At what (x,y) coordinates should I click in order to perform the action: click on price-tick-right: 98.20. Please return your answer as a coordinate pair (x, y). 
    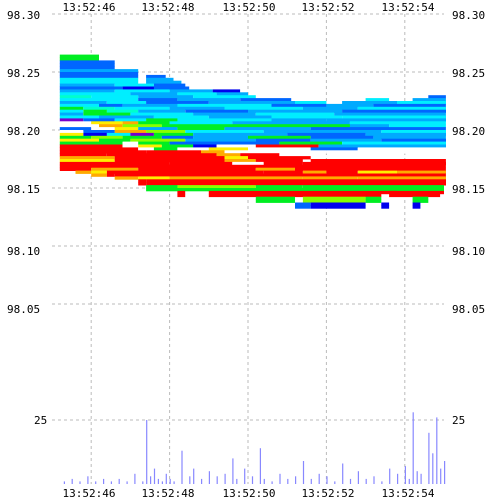
    Looking at the image, I should click on (468, 131).